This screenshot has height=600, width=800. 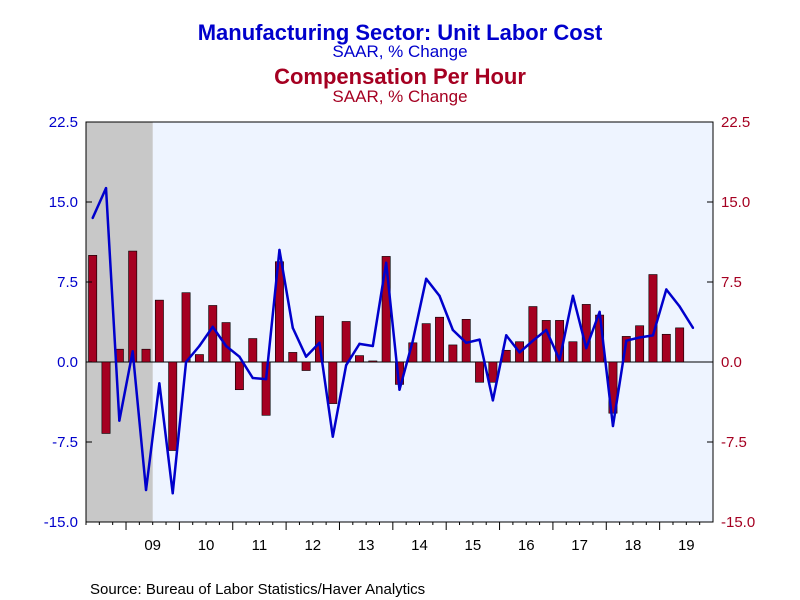 I want to click on x-tick-label: 16, so click(x=526, y=545).